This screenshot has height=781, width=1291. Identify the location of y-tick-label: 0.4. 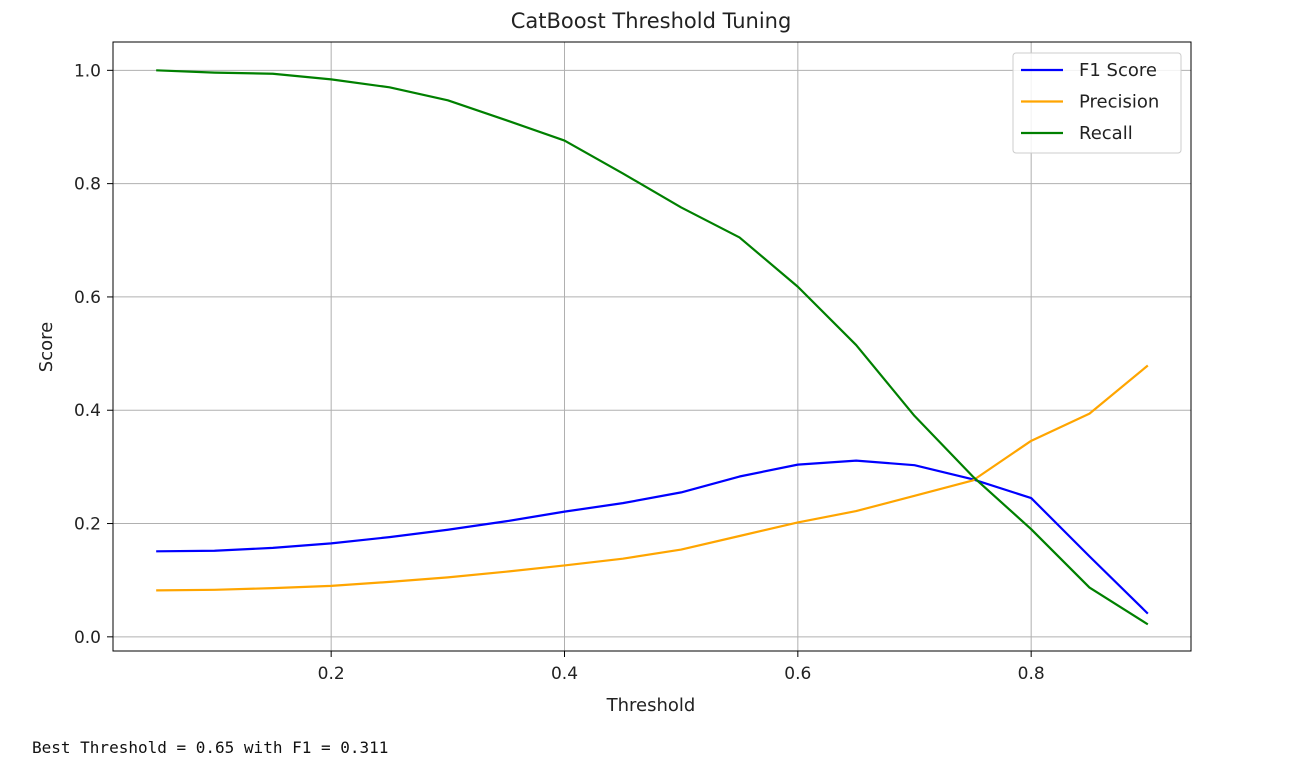
(87, 411).